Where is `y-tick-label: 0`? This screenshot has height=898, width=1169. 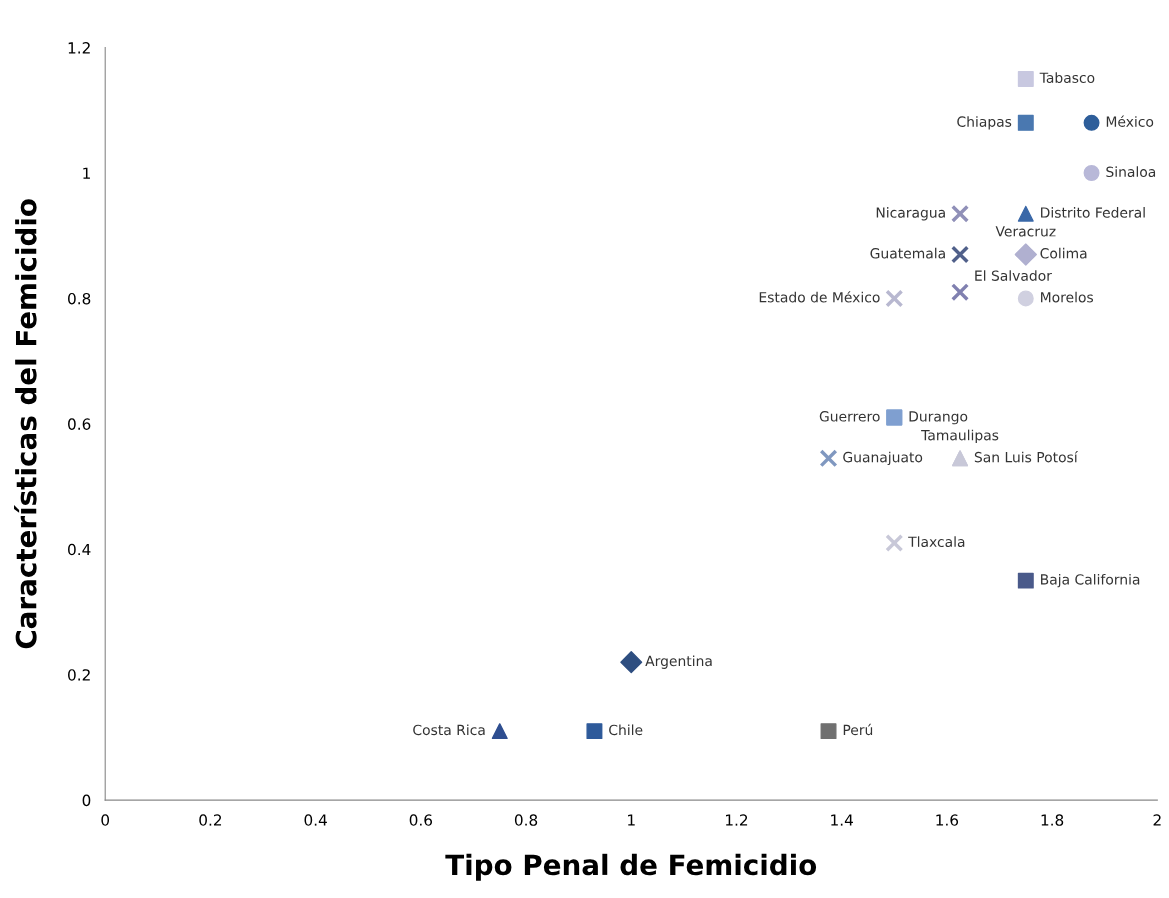
y-tick-label: 0 is located at coordinates (86, 800).